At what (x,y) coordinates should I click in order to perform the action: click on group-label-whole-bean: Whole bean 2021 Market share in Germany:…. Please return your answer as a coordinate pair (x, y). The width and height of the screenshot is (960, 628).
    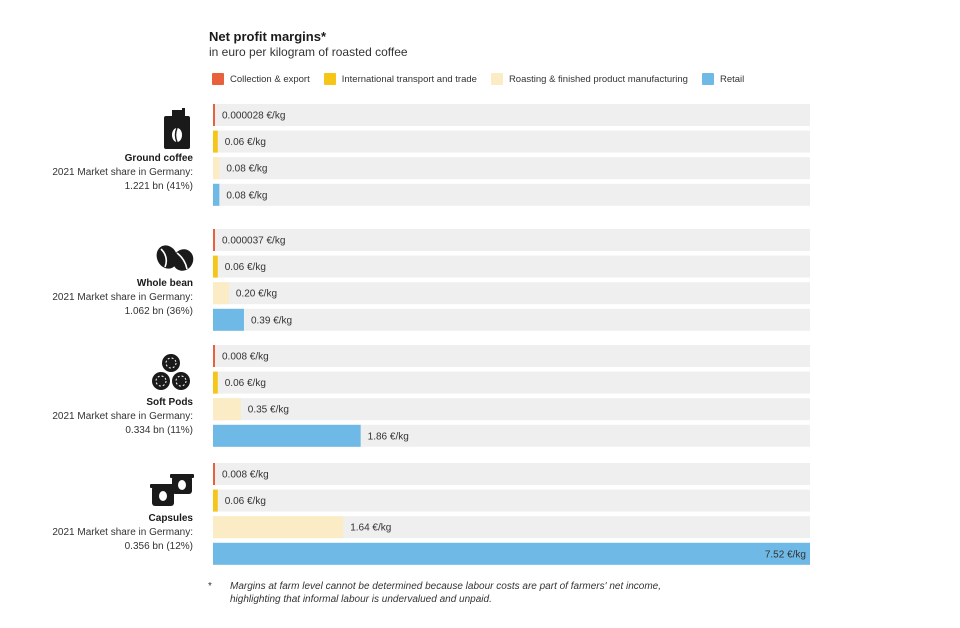
    Looking at the image, I should click on (122, 298).